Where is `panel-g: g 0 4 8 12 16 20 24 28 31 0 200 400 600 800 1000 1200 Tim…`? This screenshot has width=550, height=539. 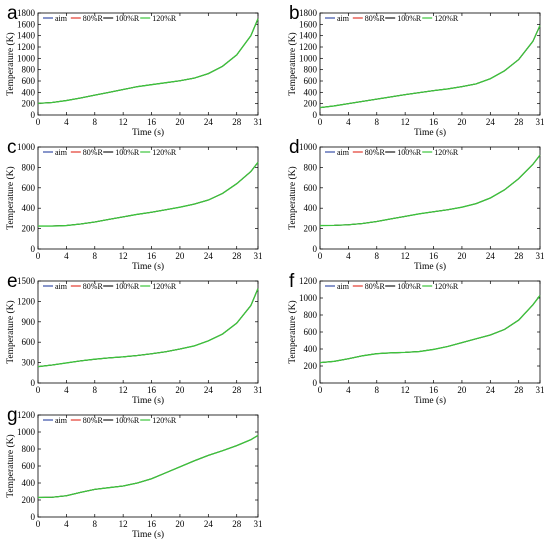 panel-g: g 0 4 8 12 16 20 24 28 31 0 200 400 600 800 1000 1200 Tim… is located at coordinates (134, 472).